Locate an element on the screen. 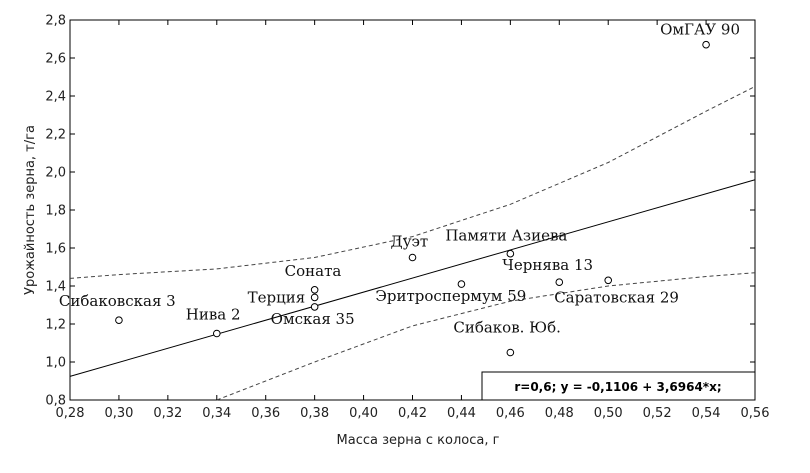 This screenshot has width=810, height=473. y-tick-label: 2,0 is located at coordinates (55, 173).